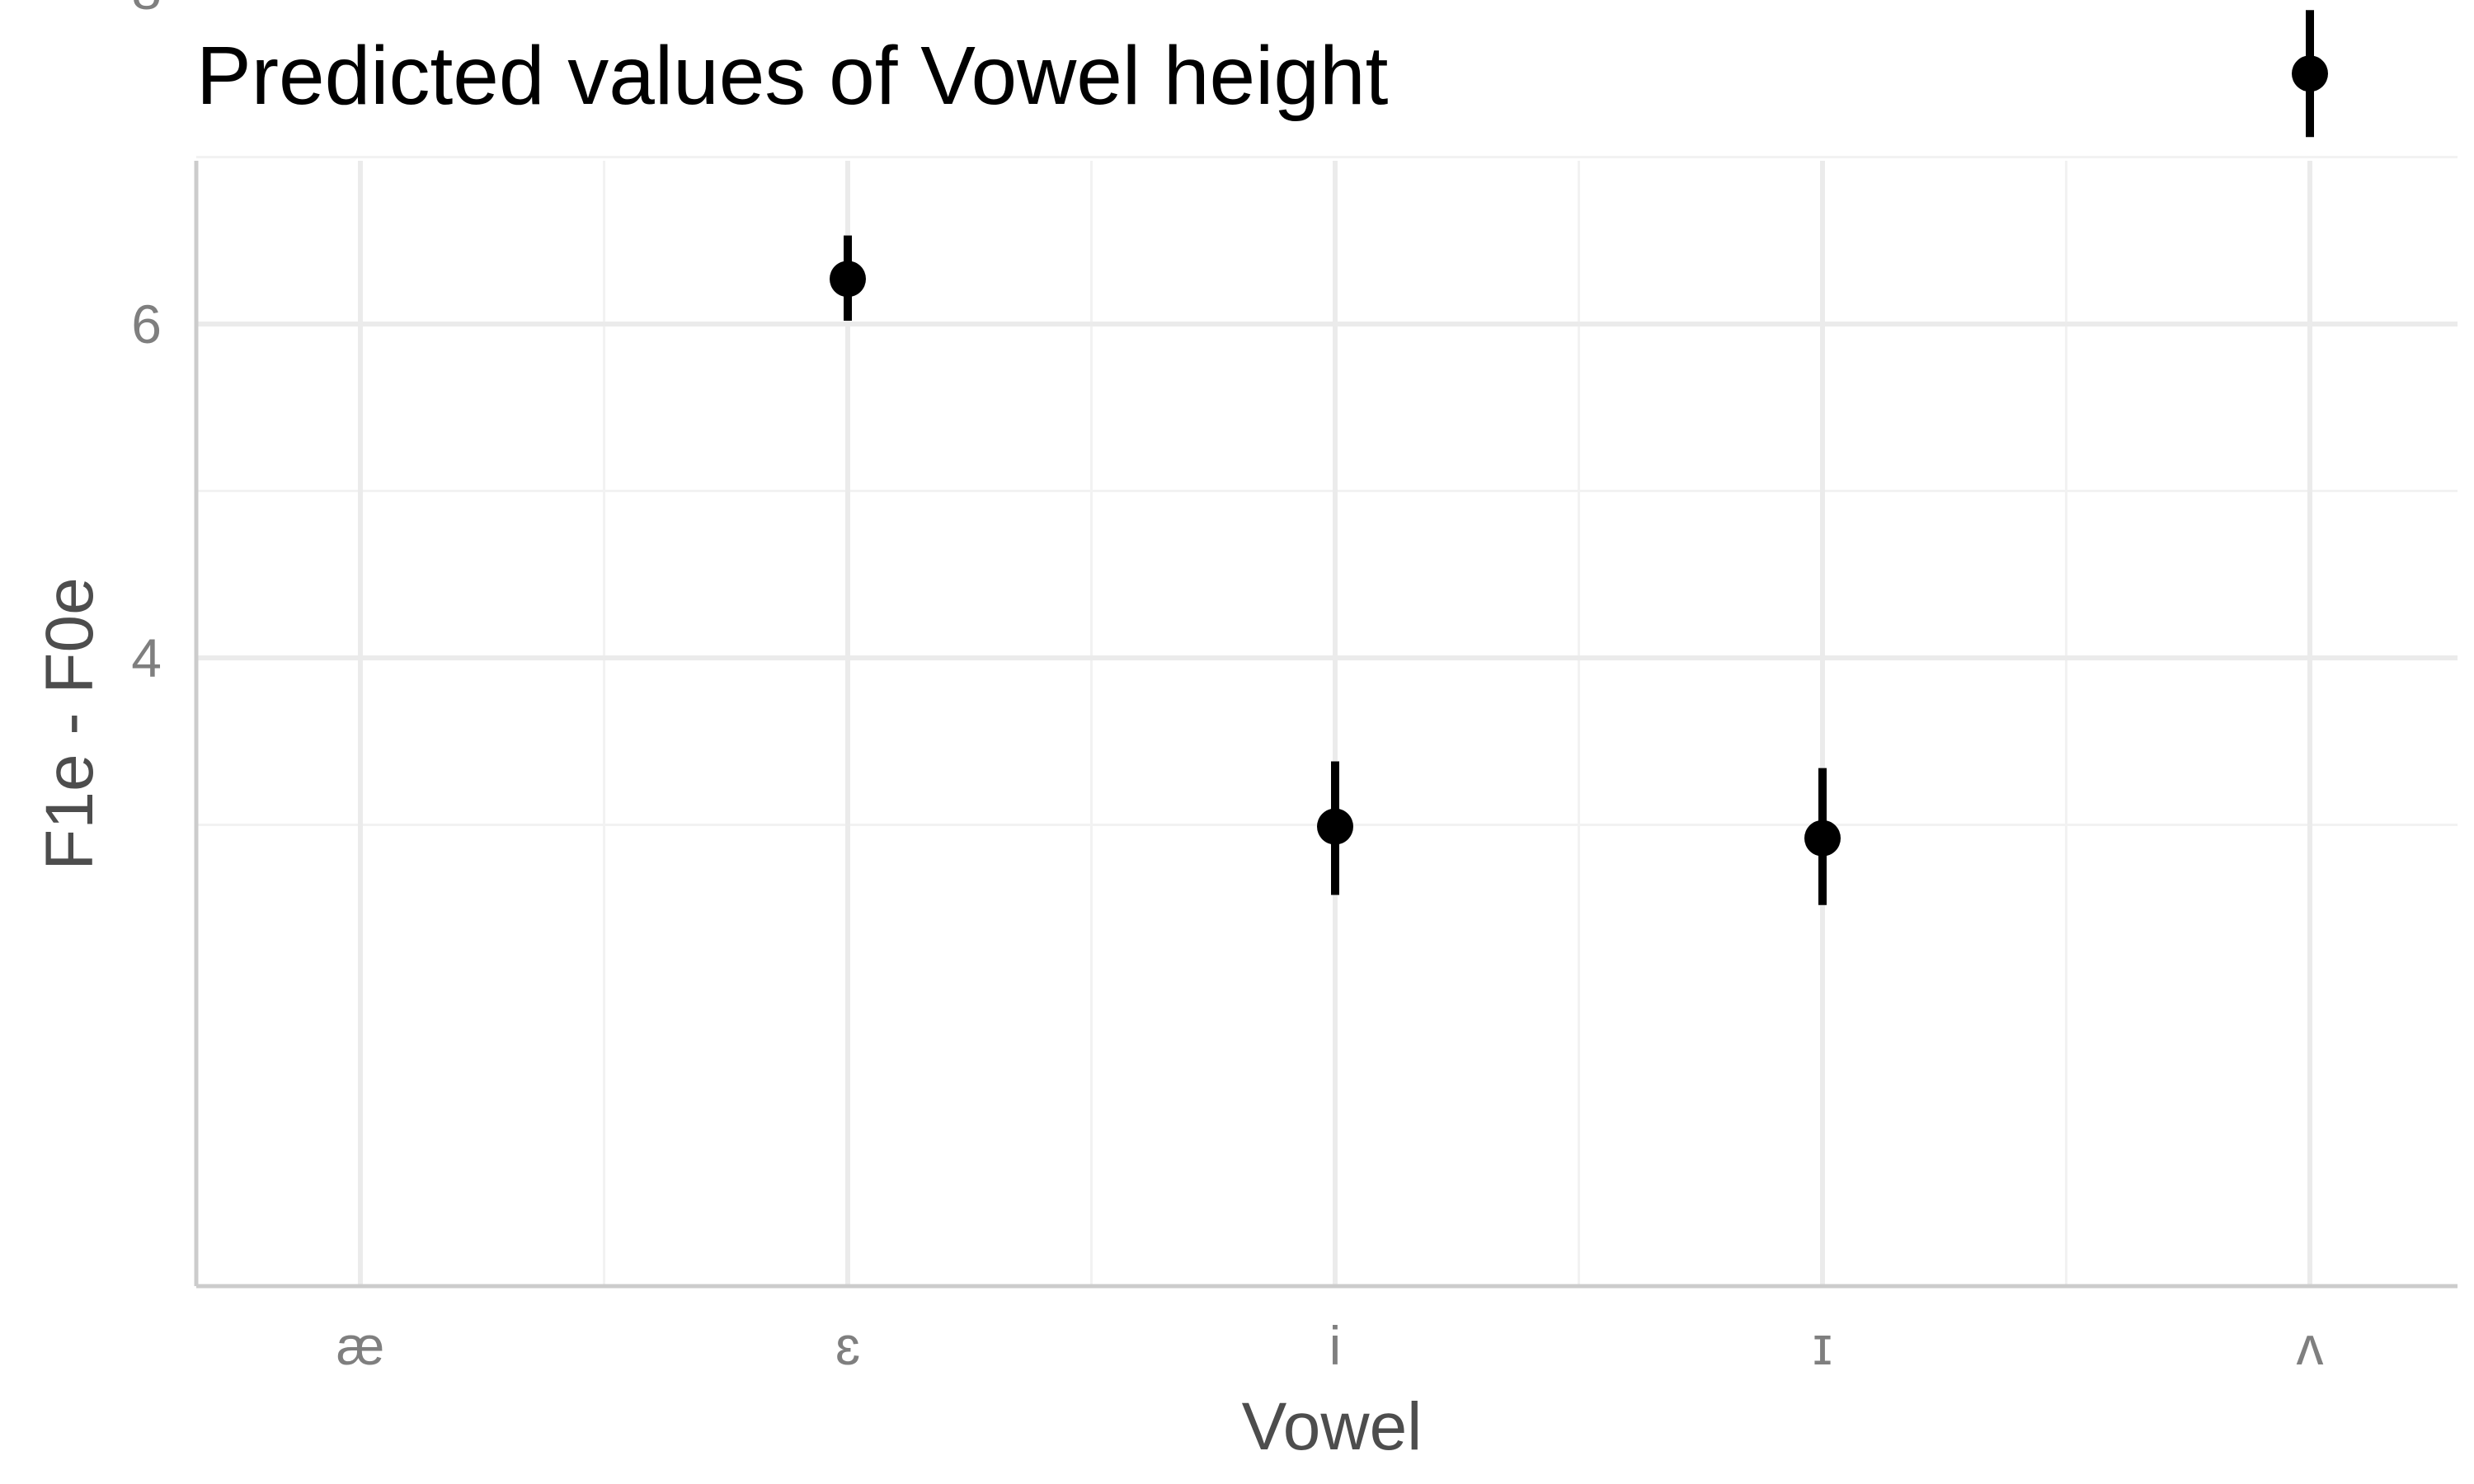  I want to click on x-tick-label: æ, so click(360, 1345).